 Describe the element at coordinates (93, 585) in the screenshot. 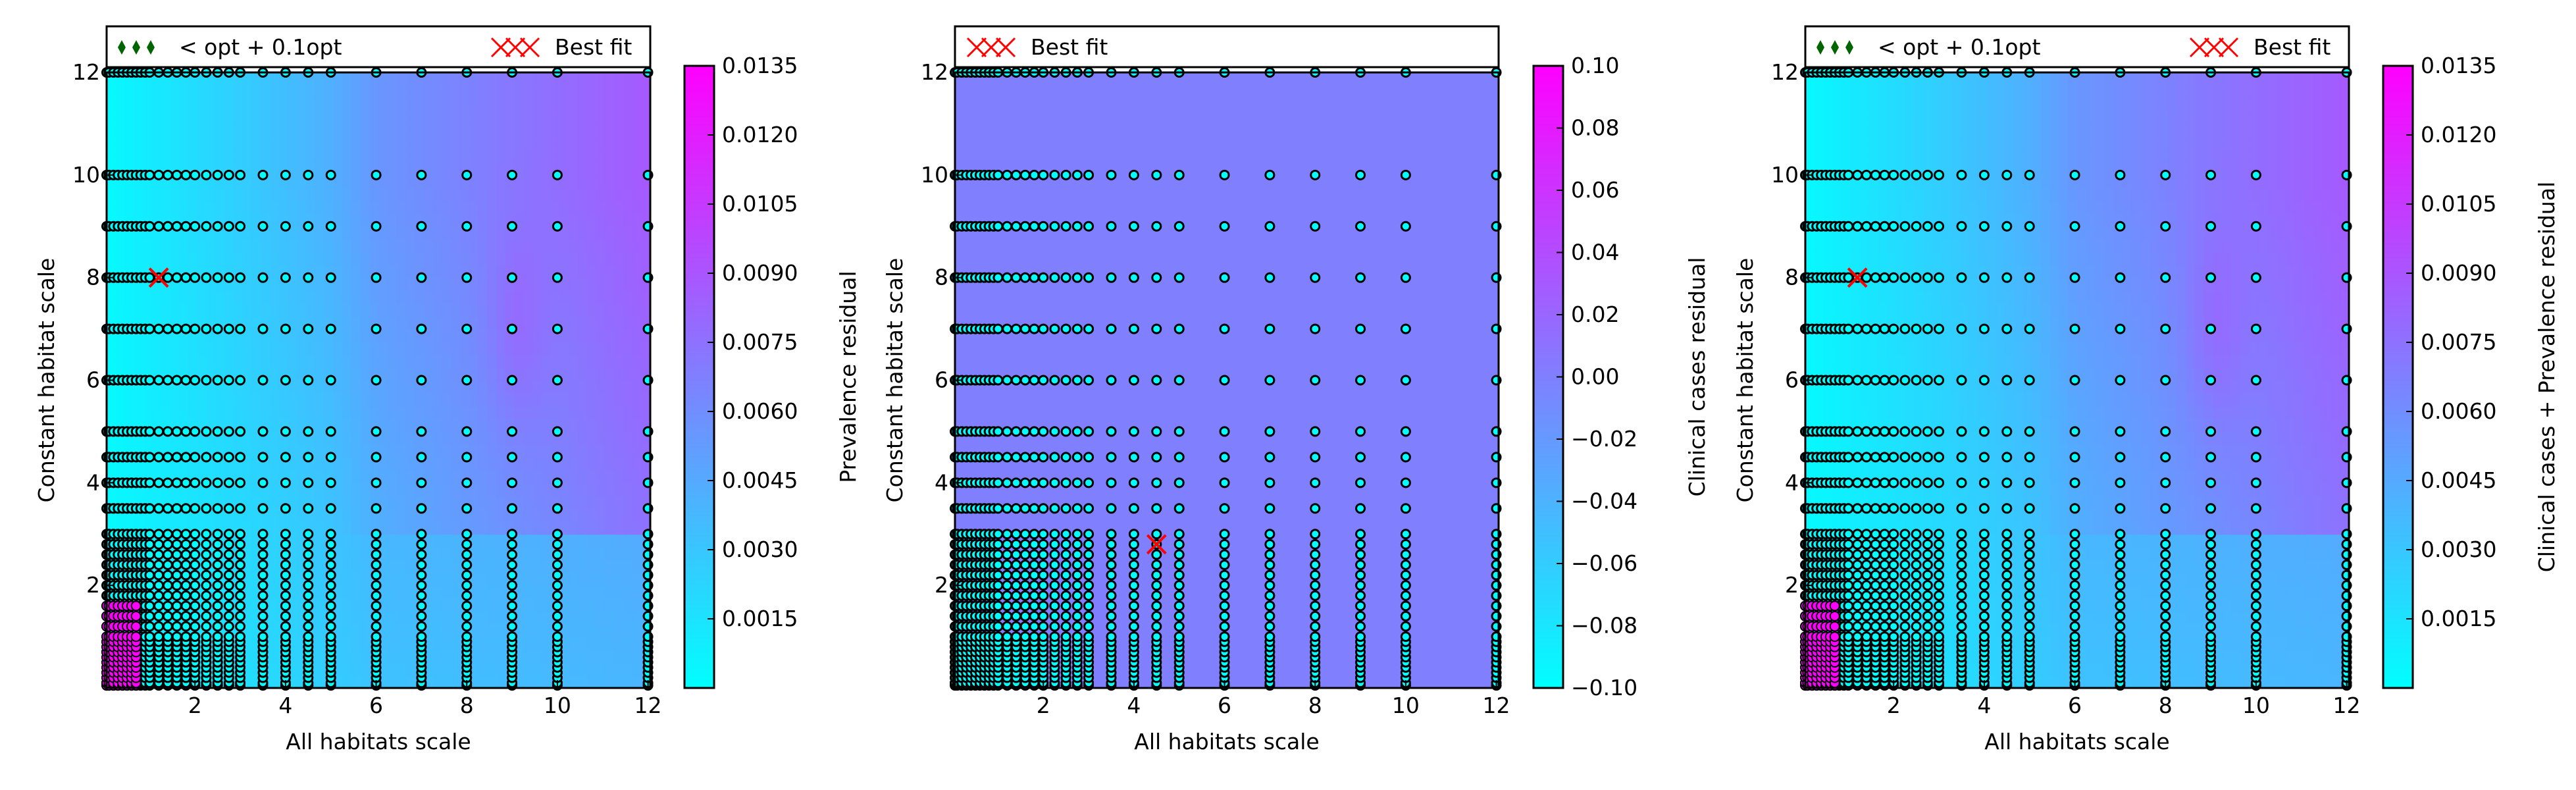

I see `y-tick-label: 2` at that location.